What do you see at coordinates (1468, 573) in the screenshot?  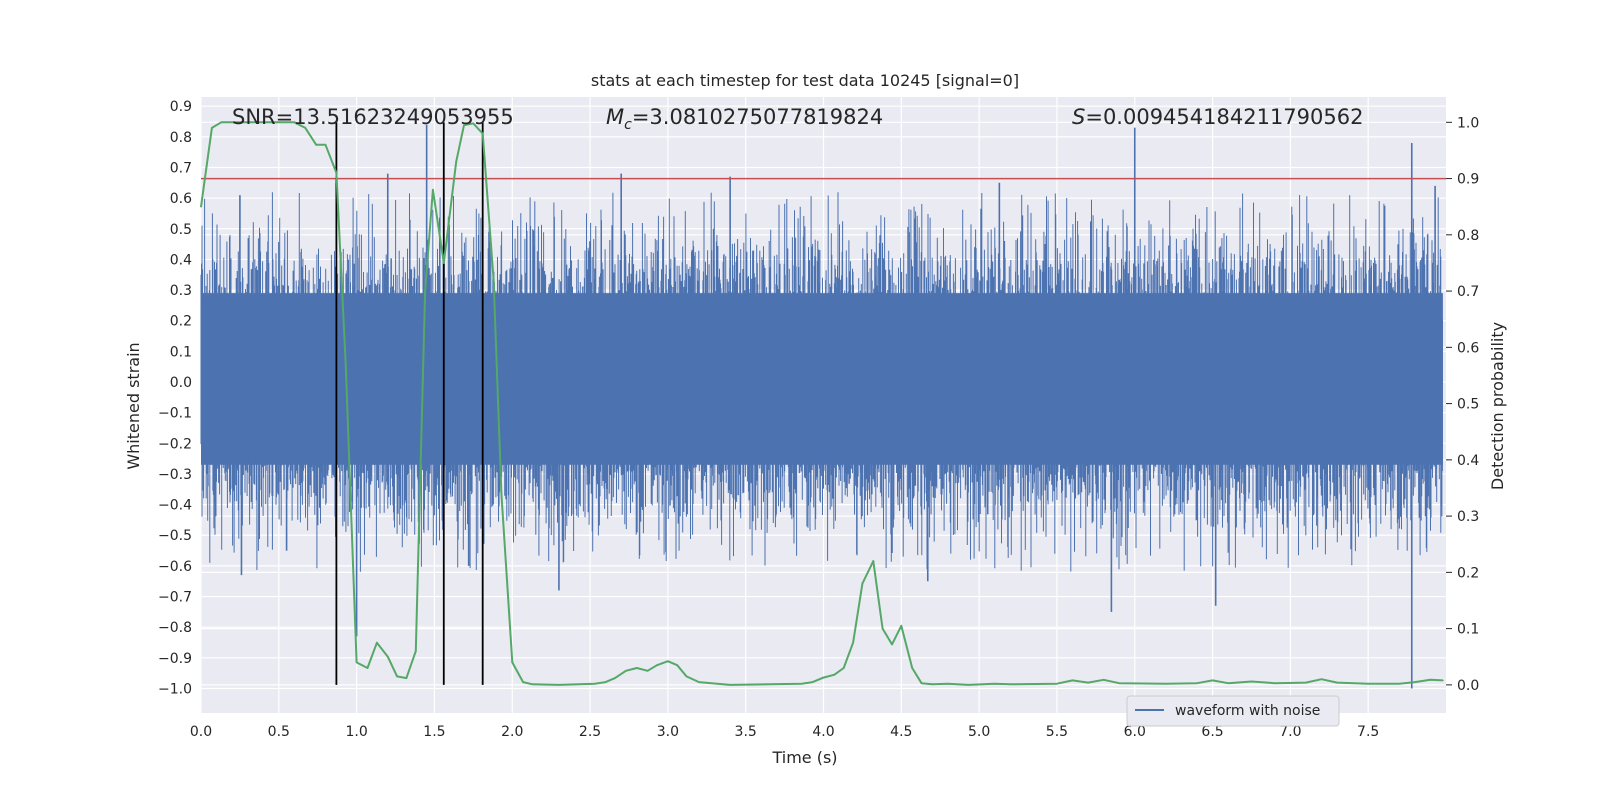 I see `y-right-tick-label: 0.2` at bounding box center [1468, 573].